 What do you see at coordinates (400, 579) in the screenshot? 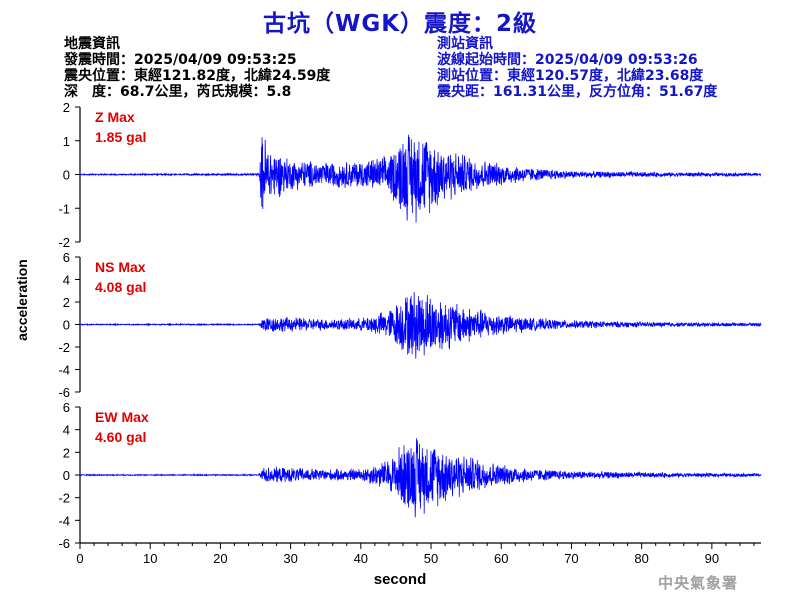
I see `x-axis-label: second` at bounding box center [400, 579].